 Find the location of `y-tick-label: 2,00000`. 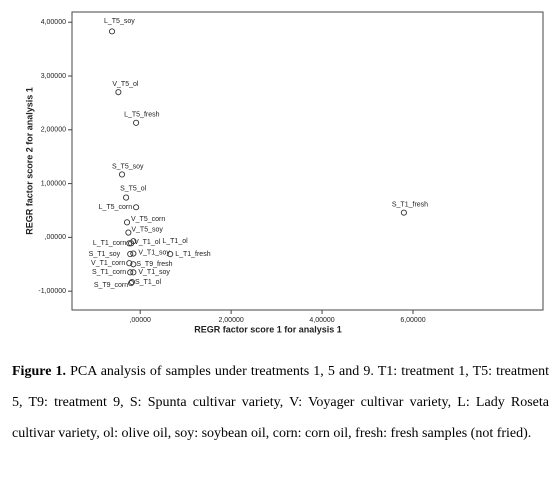

y-tick-label: 2,00000 is located at coordinates (53, 130).